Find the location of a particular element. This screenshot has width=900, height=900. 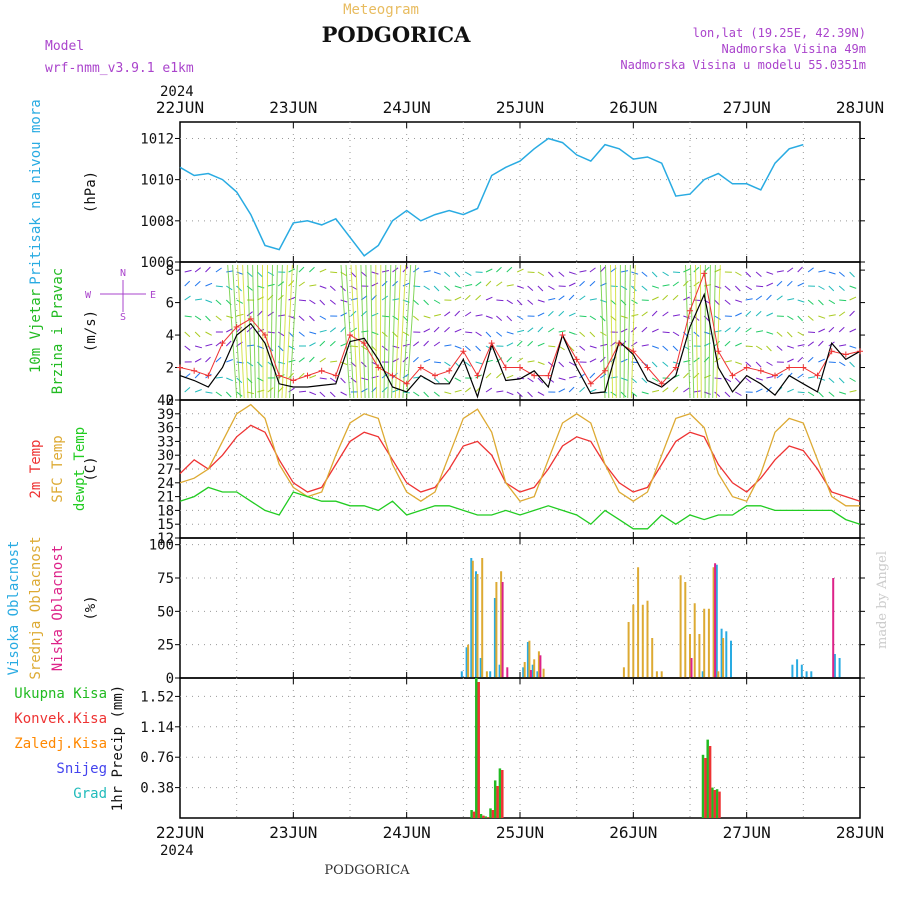

precip-legend-item: Ukupna Kisa is located at coordinates (60, 694).